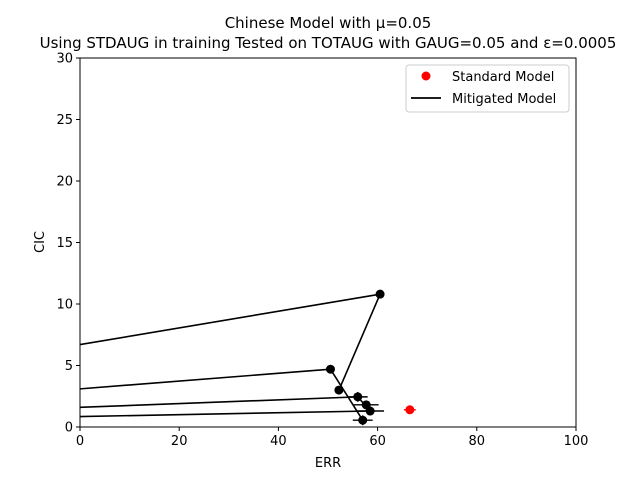 This screenshot has height=480, width=640. I want to click on legend-box, so click(487, 88).